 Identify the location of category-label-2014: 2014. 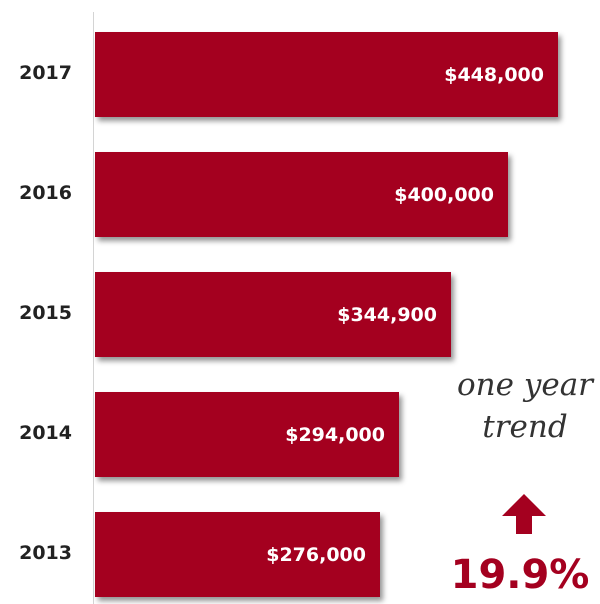
(45, 432).